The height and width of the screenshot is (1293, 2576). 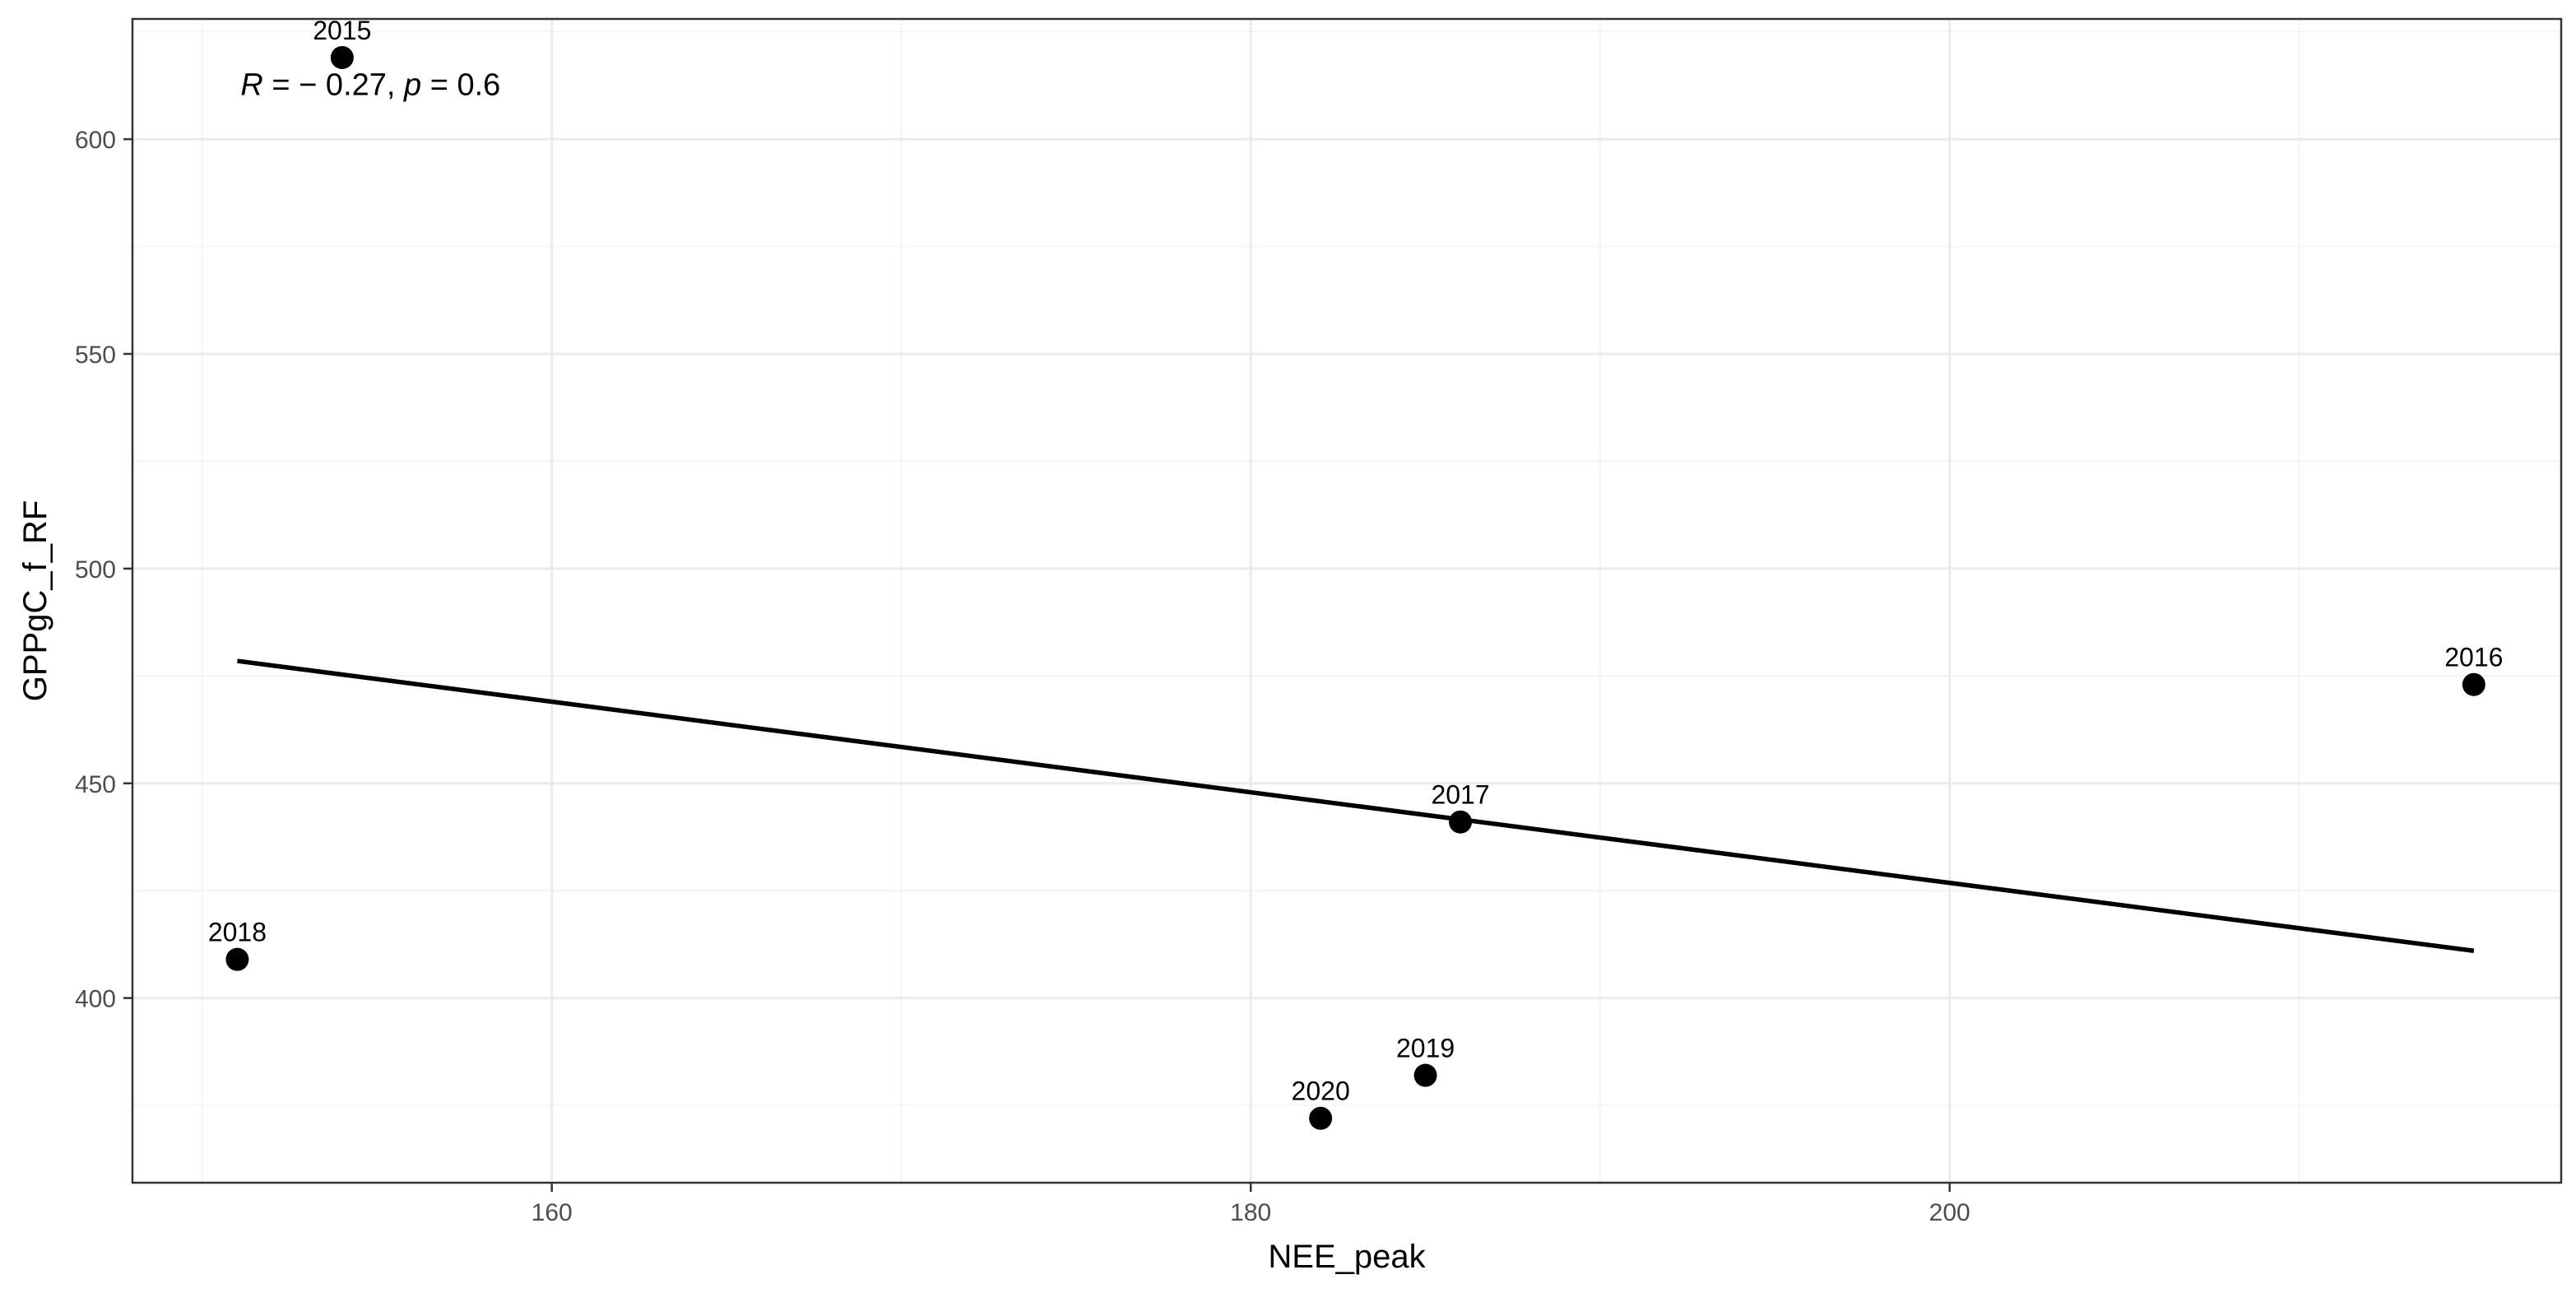 I want to click on y-tick-label: 600, so click(x=96, y=140).